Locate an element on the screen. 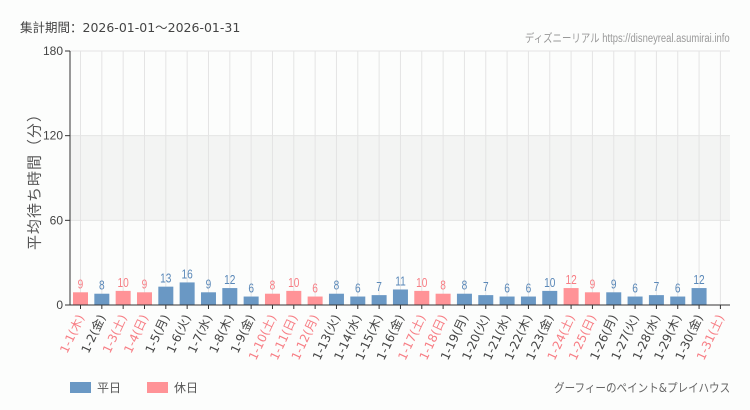 The image size is (750, 410). bar-value-label: 16 is located at coordinates (187, 274).